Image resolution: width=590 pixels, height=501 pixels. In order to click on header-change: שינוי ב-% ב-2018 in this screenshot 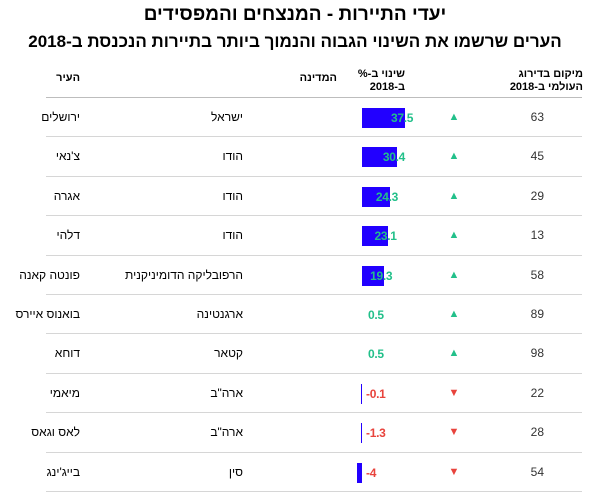, I will do `click(380, 81)`.